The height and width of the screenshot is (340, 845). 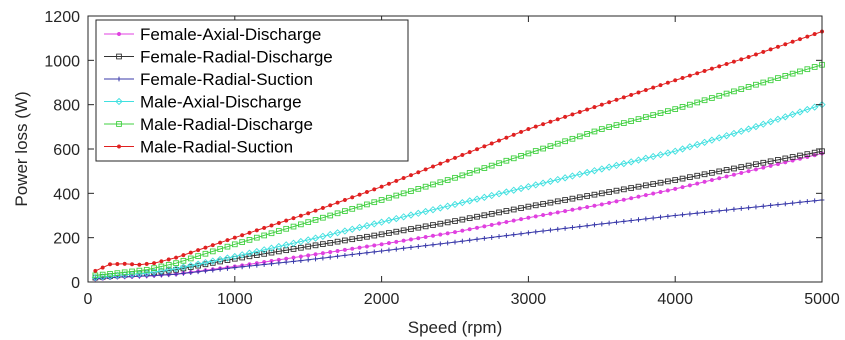 What do you see at coordinates (21, 148) in the screenshot?
I see `y-axis-label: Power loss (W)` at bounding box center [21, 148].